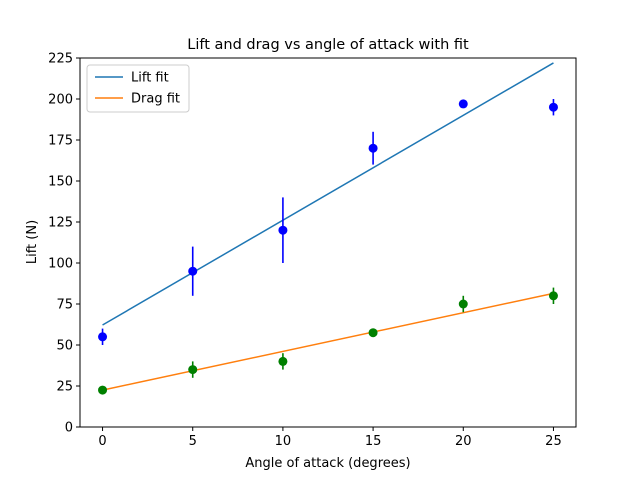  I want to click on y-tick-label: 125, so click(60, 223).